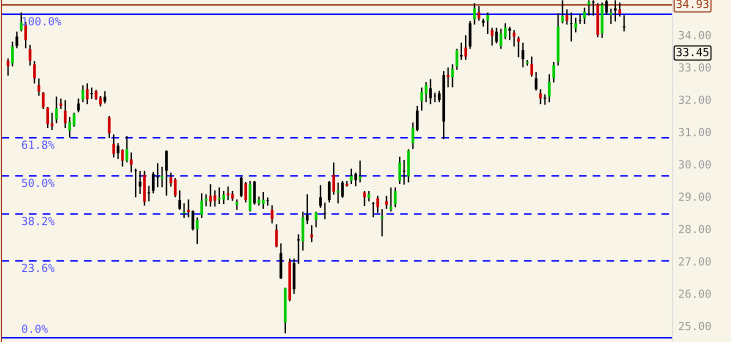 This screenshot has height=342, width=731. I want to click on annotation: 50.0%, so click(38, 183).